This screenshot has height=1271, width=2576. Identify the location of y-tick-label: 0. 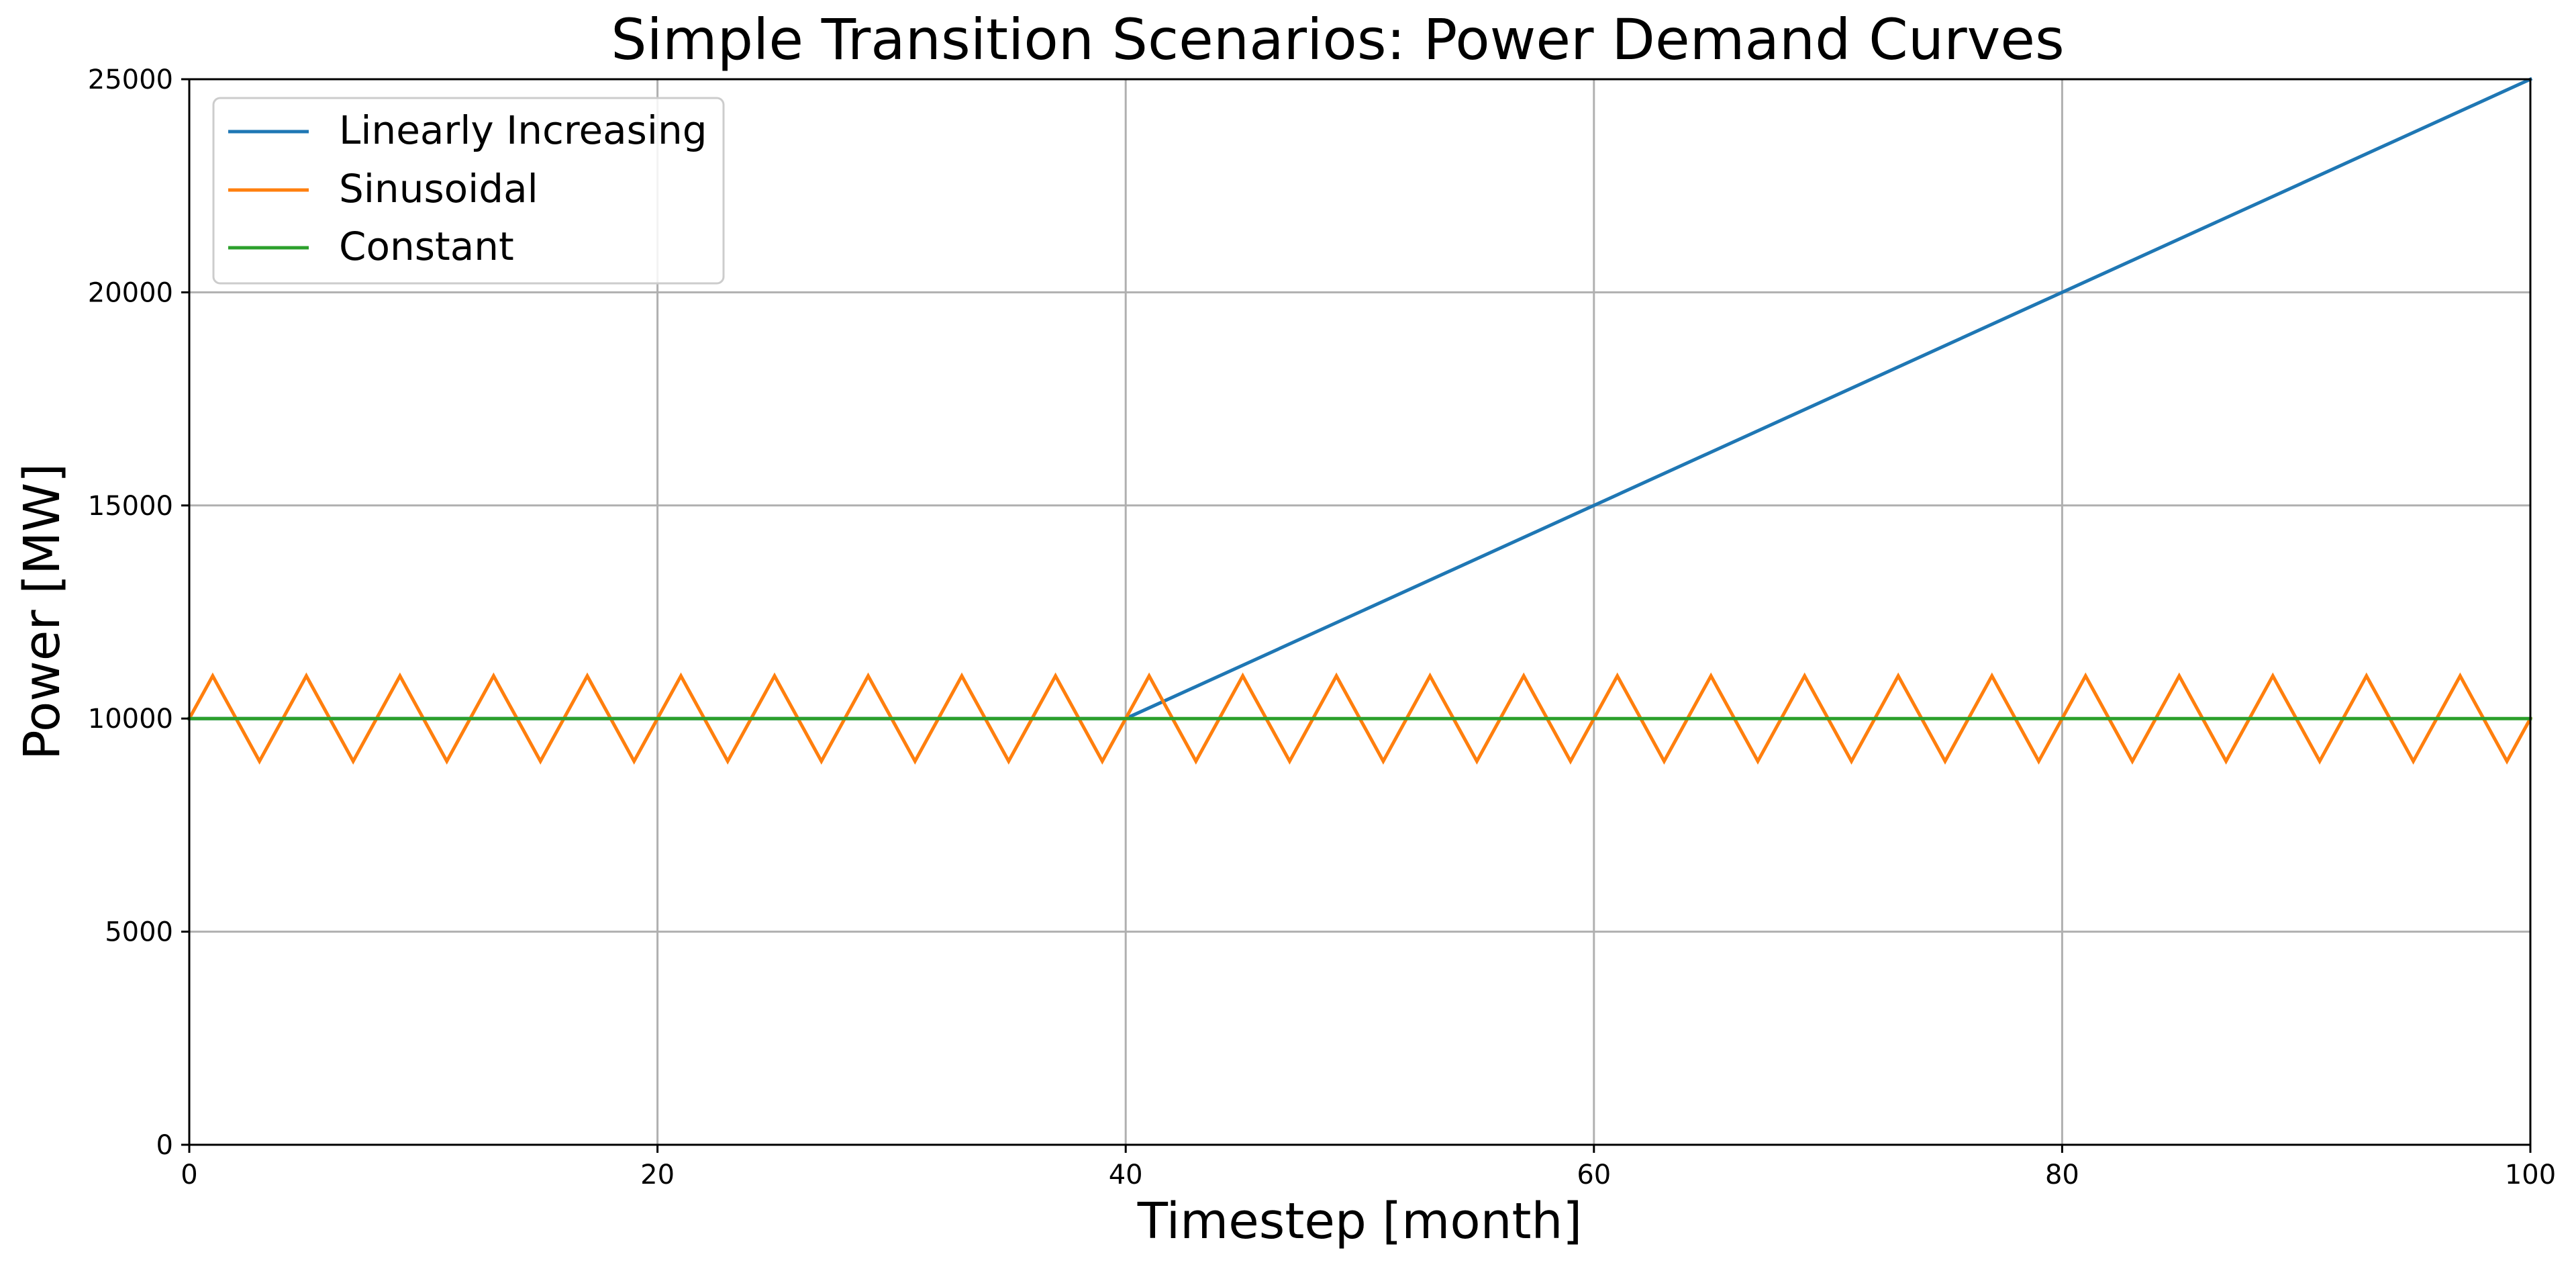
(164, 1145).